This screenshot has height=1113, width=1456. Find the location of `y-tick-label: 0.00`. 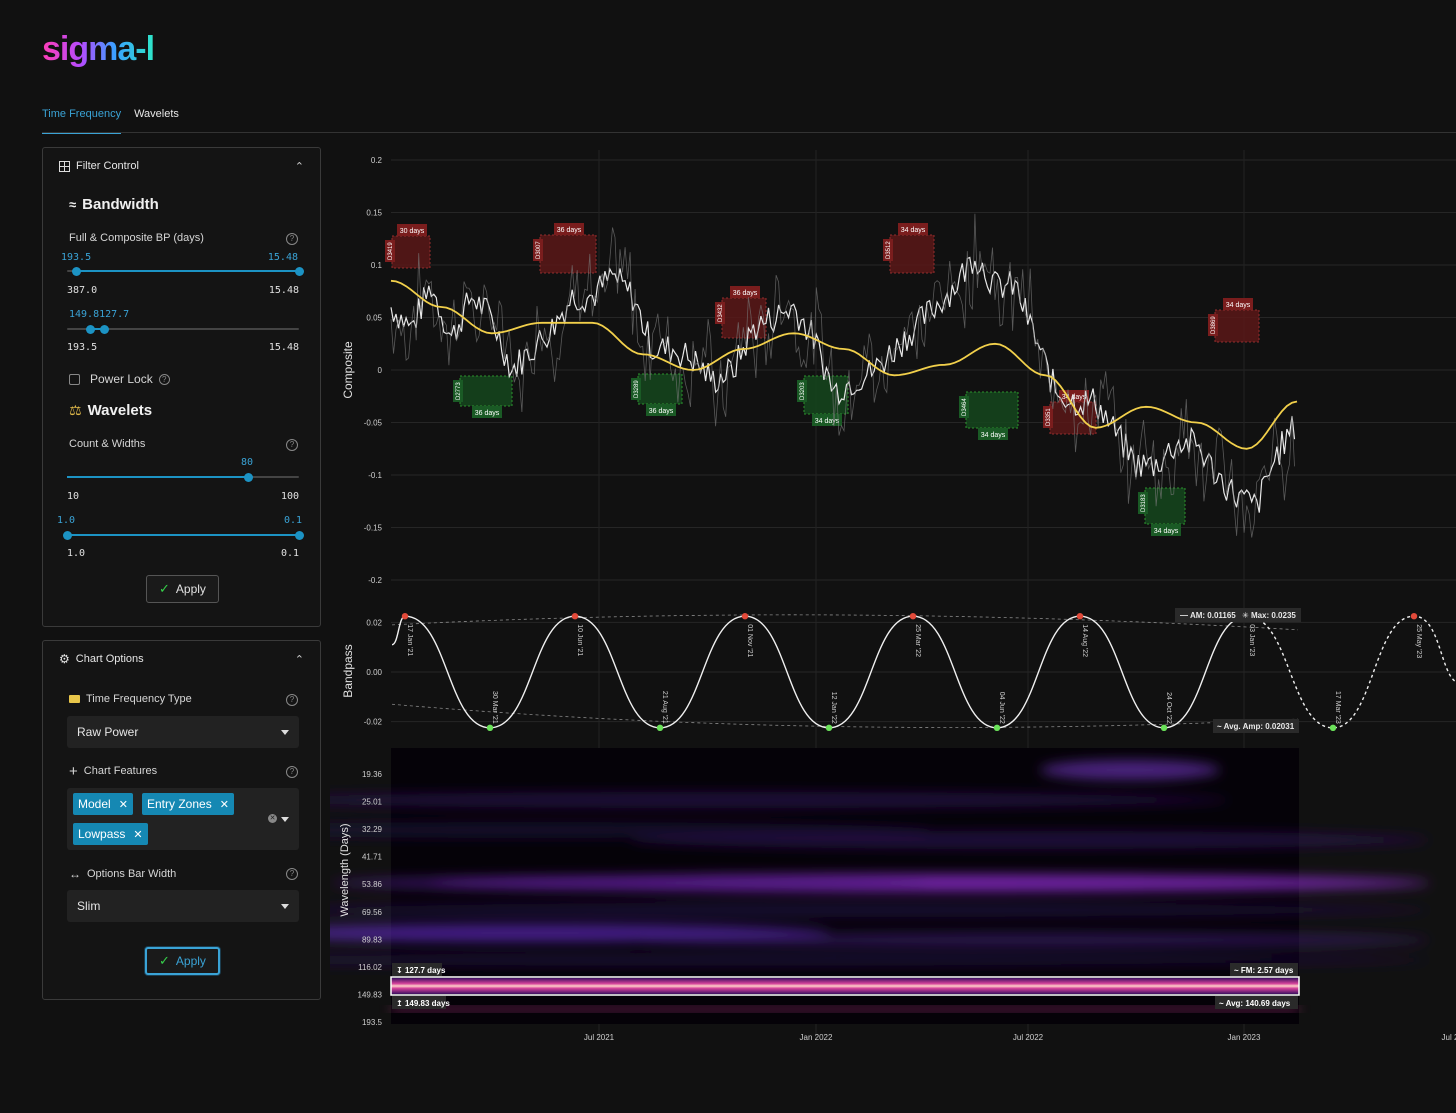

y-tick-label: 0.00 is located at coordinates (374, 672).